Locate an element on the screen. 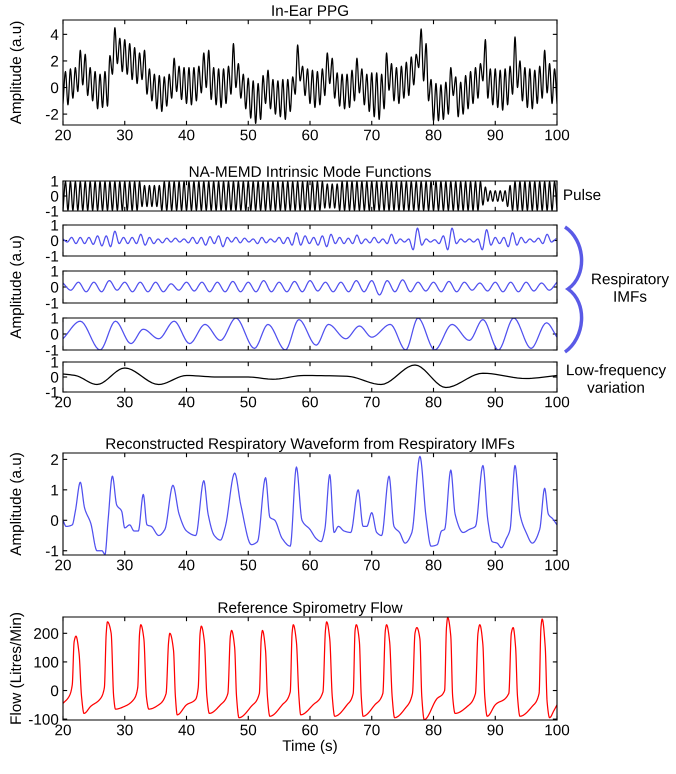  y-tick-label: -2 is located at coordinates (52, 114).